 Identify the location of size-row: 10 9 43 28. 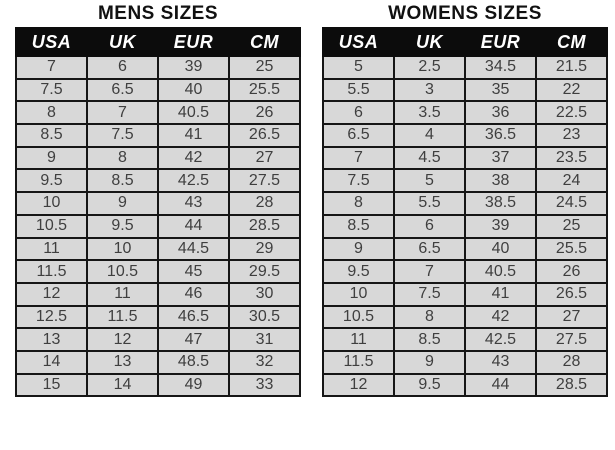
(158, 203).